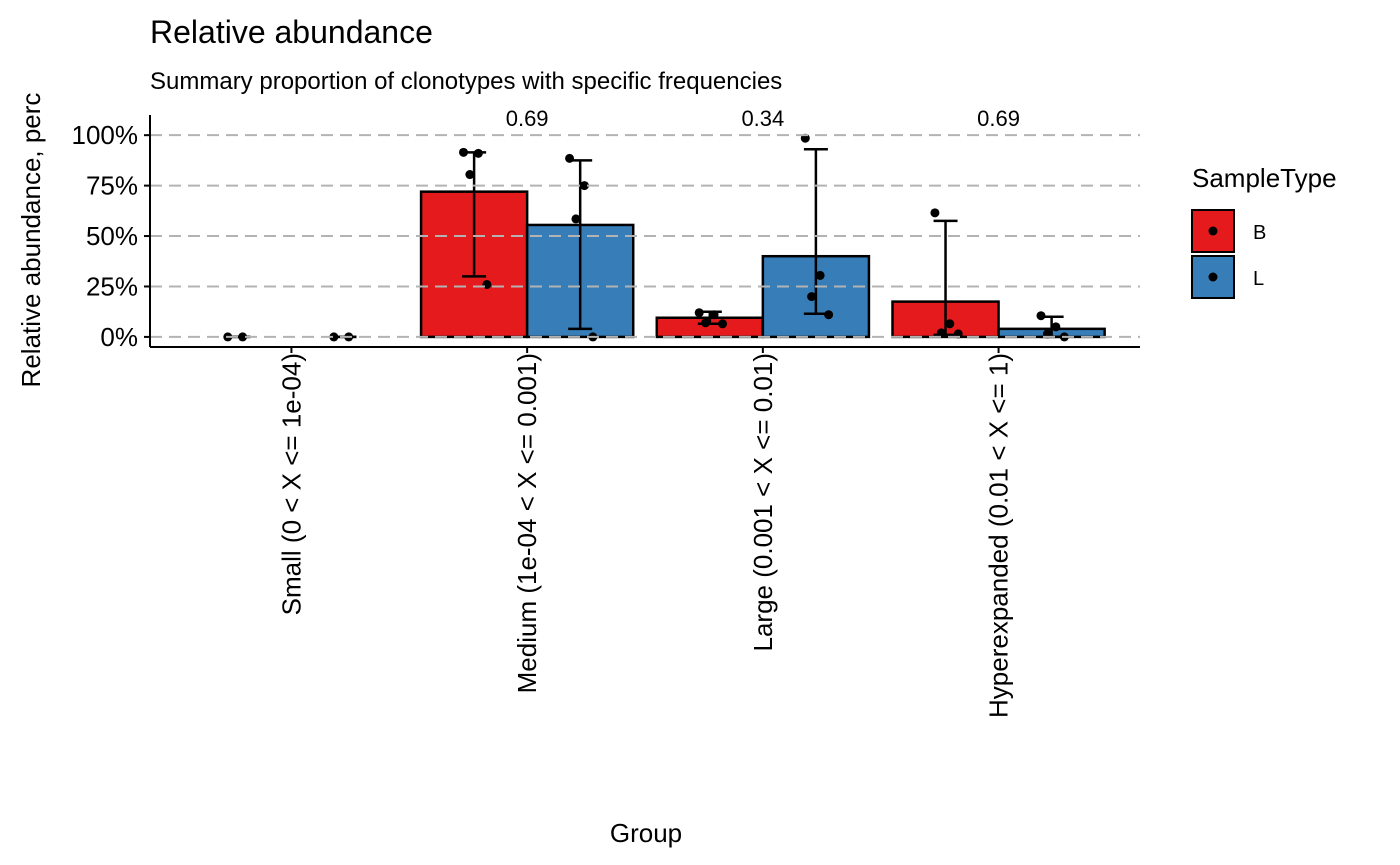  Describe the element at coordinates (1258, 279) in the screenshot. I see `legend-label: L` at that location.